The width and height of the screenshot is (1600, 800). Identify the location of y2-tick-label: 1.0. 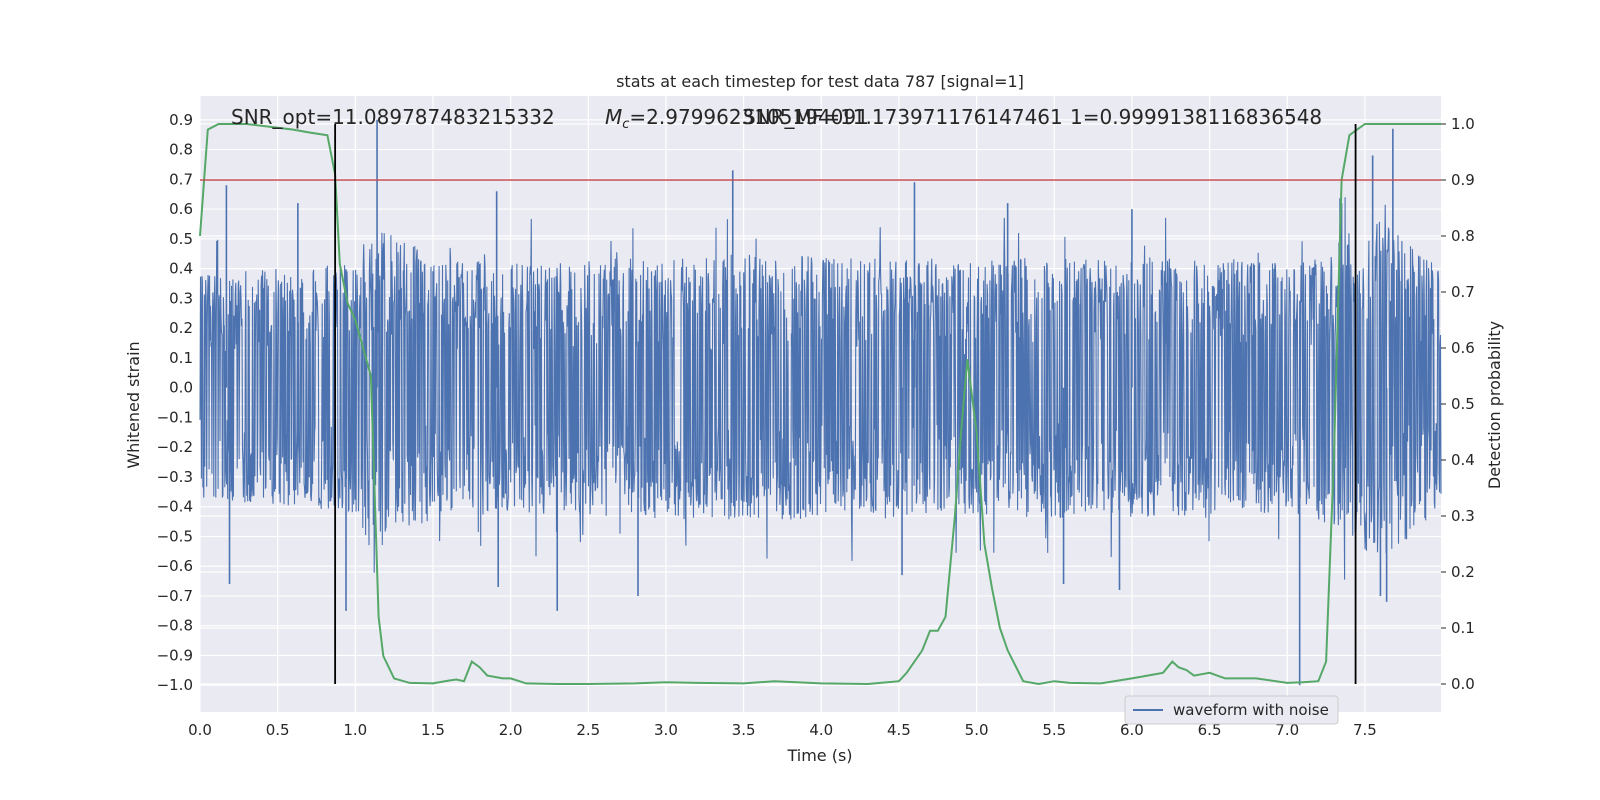
(1463, 124).